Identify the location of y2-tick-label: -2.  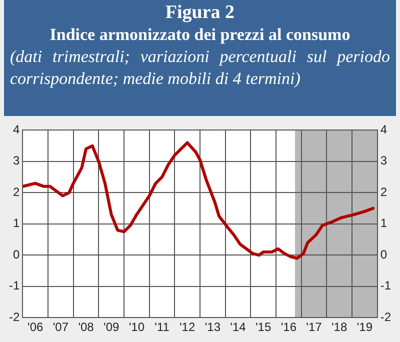
(386, 317).